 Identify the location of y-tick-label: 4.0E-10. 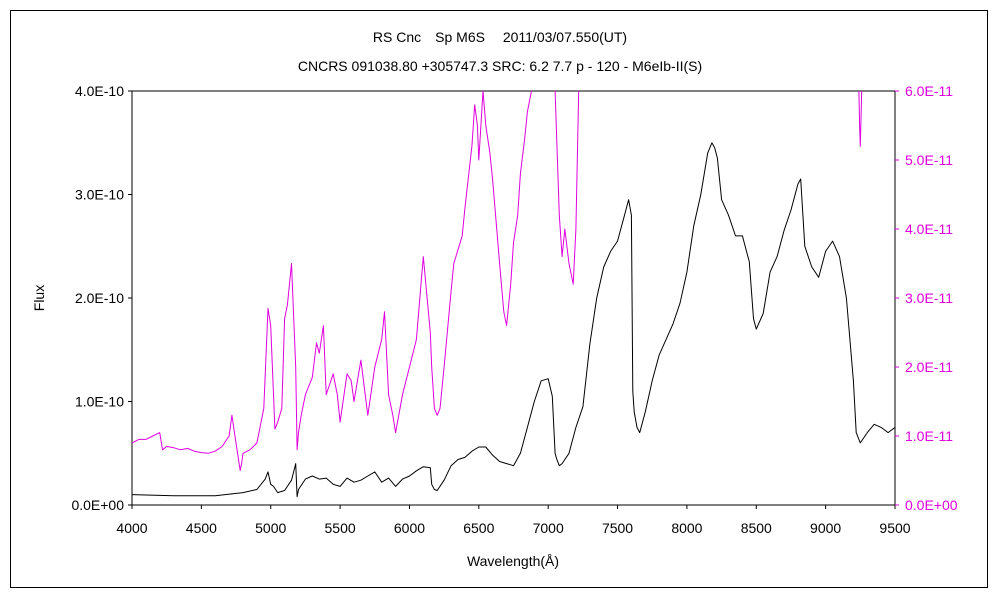
(99, 91).